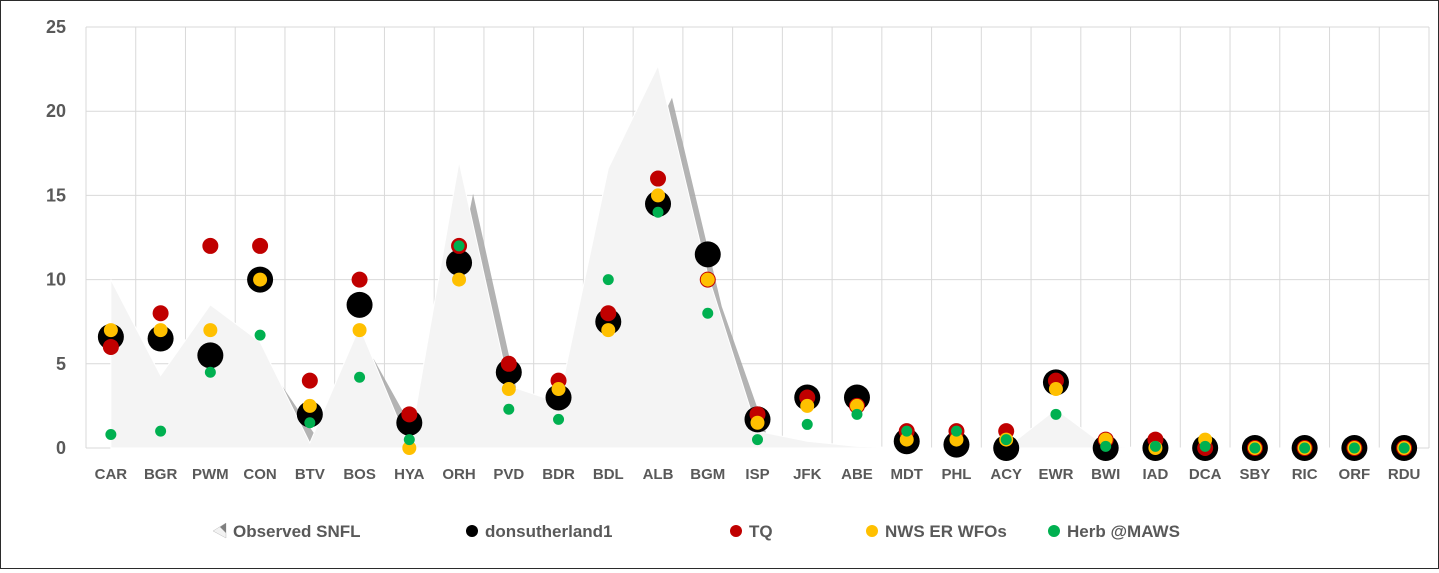 The image size is (1439, 573). Describe the element at coordinates (658, 195) in the screenshot. I see `point-nws-er-wfos-alb` at that location.